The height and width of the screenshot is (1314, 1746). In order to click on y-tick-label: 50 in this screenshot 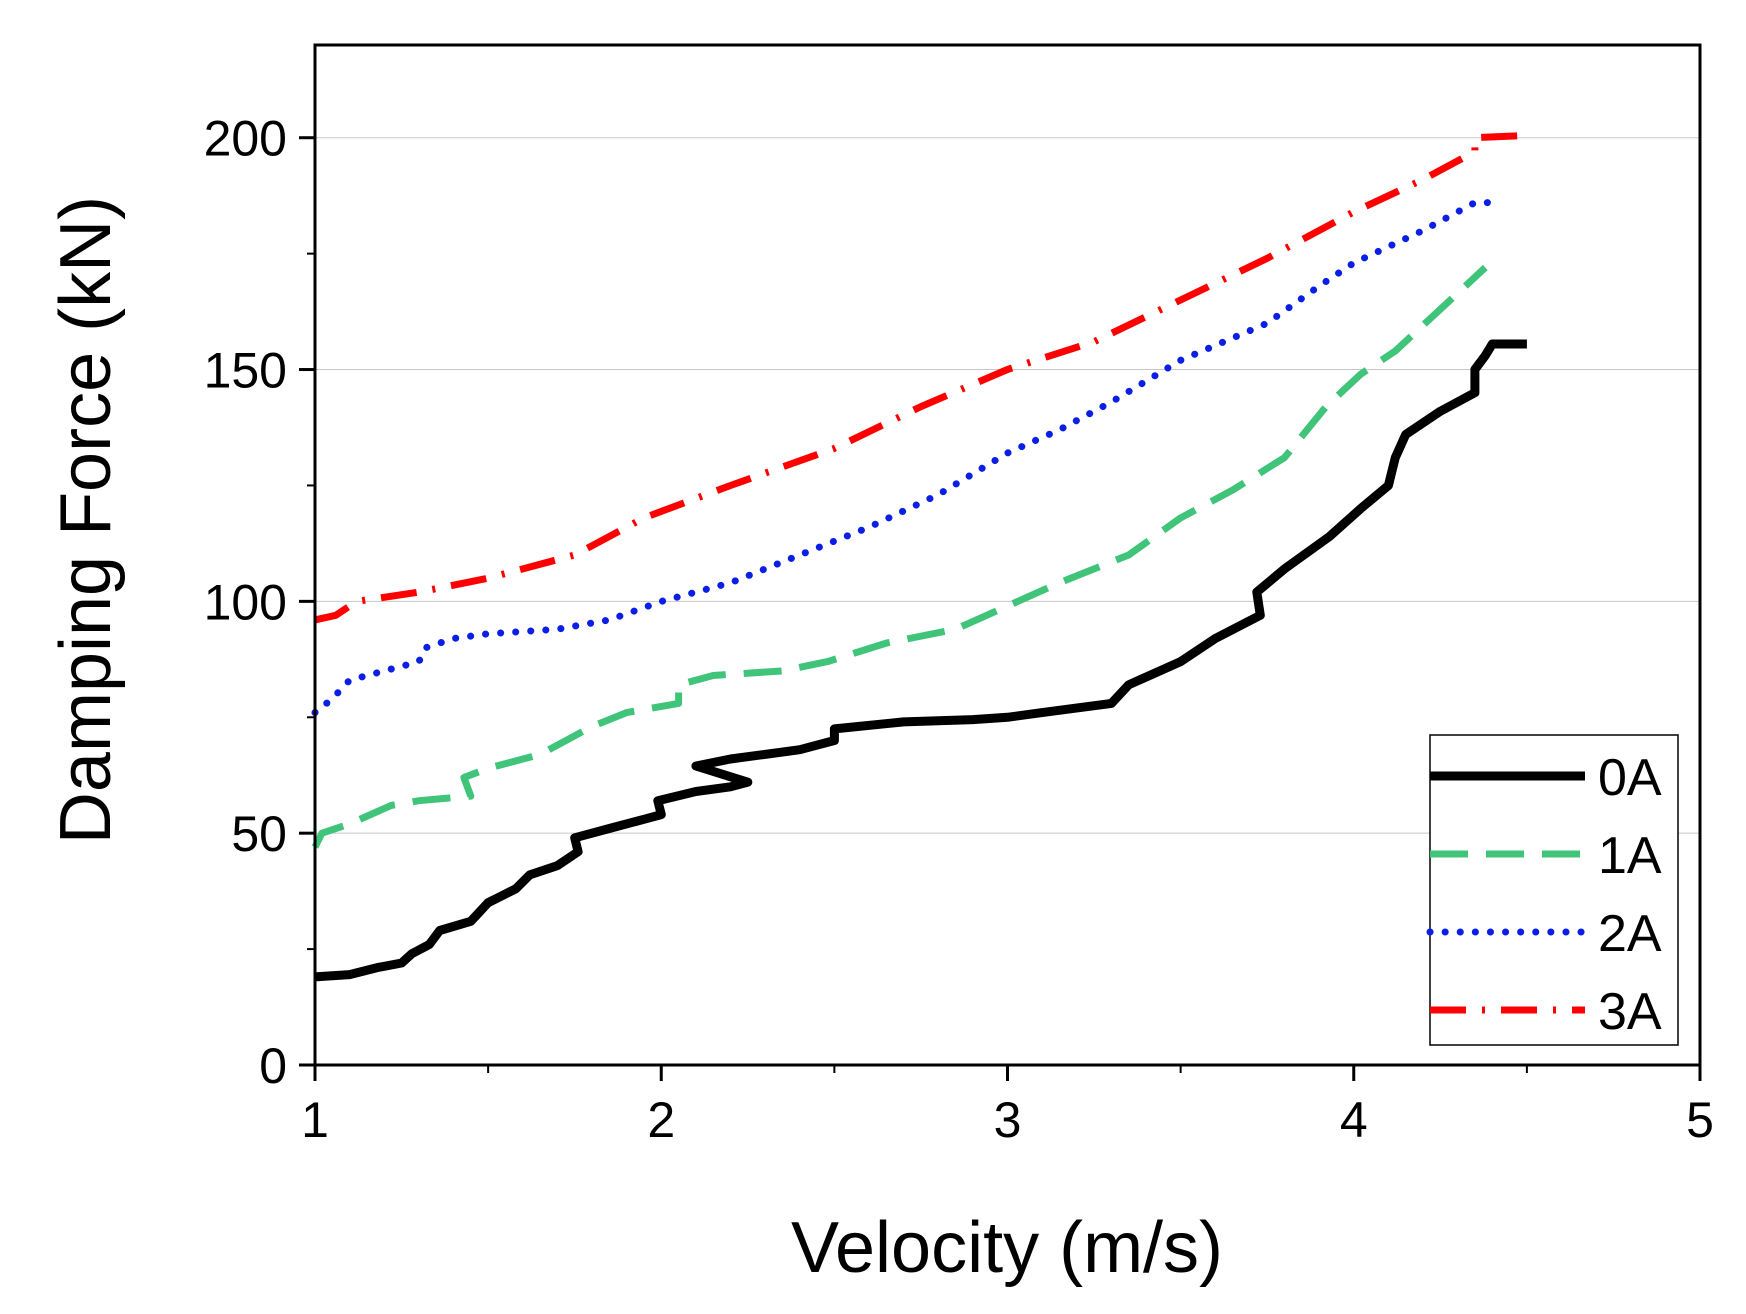, I will do `click(259, 834)`.